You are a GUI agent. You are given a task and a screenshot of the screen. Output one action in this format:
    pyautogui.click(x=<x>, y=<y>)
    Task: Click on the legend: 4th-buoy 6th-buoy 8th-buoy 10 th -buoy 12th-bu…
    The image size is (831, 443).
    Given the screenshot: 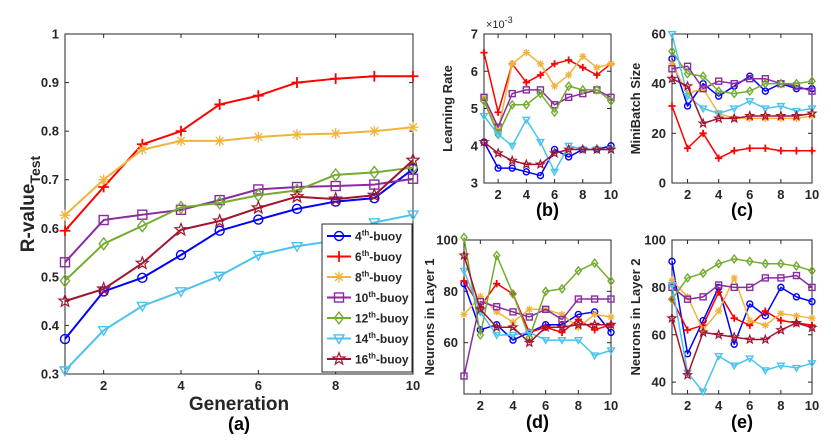 What is the action you would take?
    pyautogui.click(x=367, y=298)
    